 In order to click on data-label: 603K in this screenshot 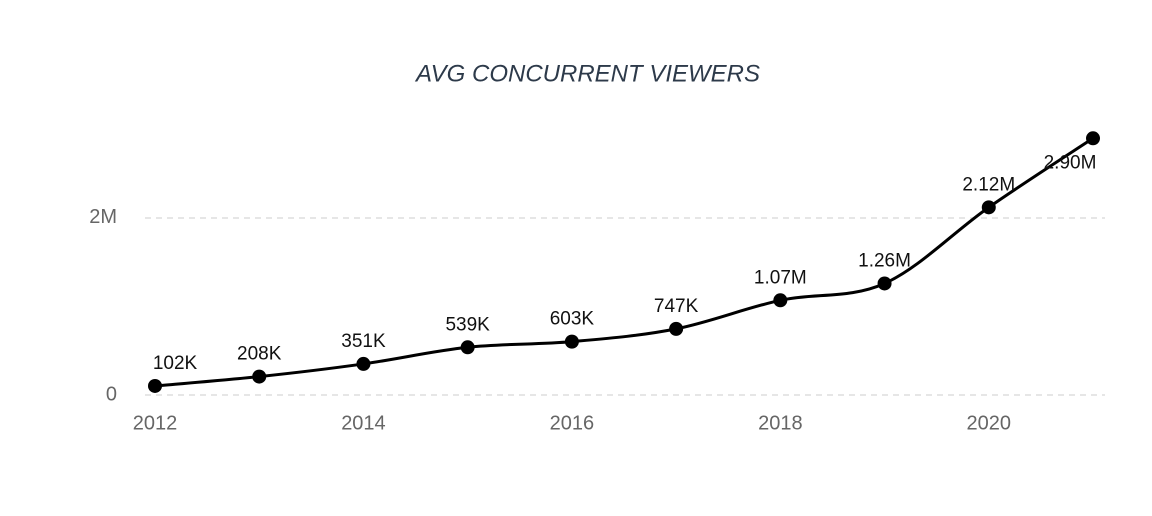, I will do `click(572, 319)`.